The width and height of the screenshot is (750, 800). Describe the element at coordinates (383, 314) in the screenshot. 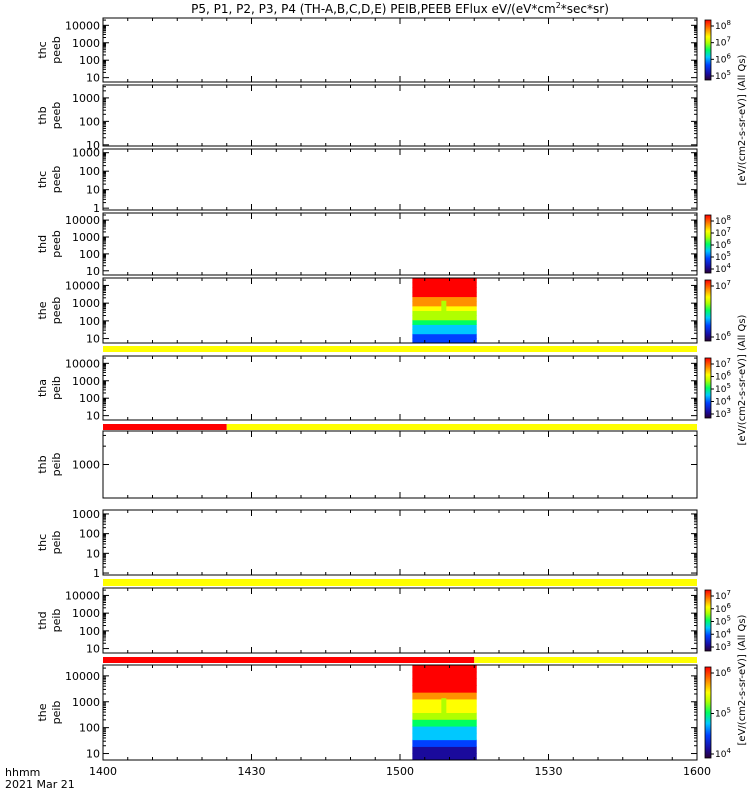

I see `panel-the-peeb: 10000 1000 100 10 the peeb 10⁷ 10⁶` at that location.